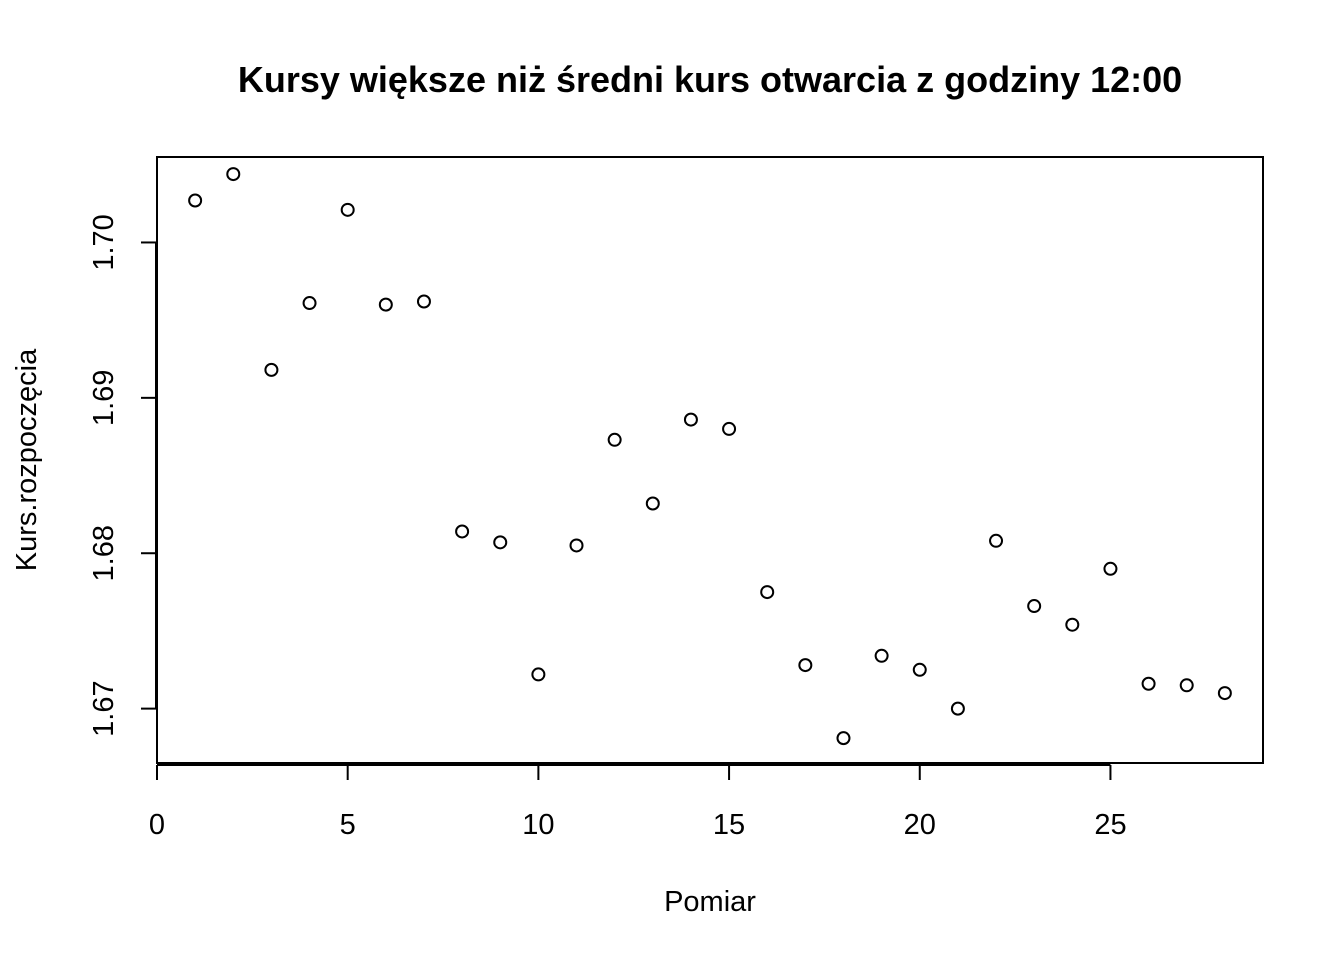 The image size is (1344, 960). What do you see at coordinates (920, 825) in the screenshot?
I see `x-tick-label: 20` at bounding box center [920, 825].